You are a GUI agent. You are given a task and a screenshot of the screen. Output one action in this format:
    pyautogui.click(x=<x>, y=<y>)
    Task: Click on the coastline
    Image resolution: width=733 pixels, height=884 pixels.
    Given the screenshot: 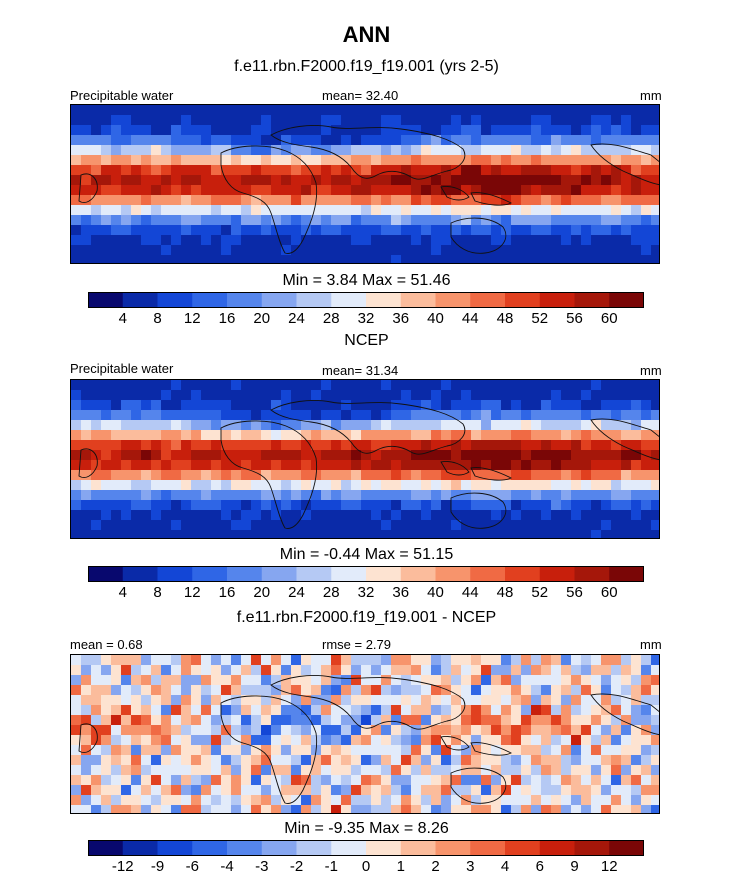 What is the action you would take?
    pyautogui.click(x=88, y=463)
    